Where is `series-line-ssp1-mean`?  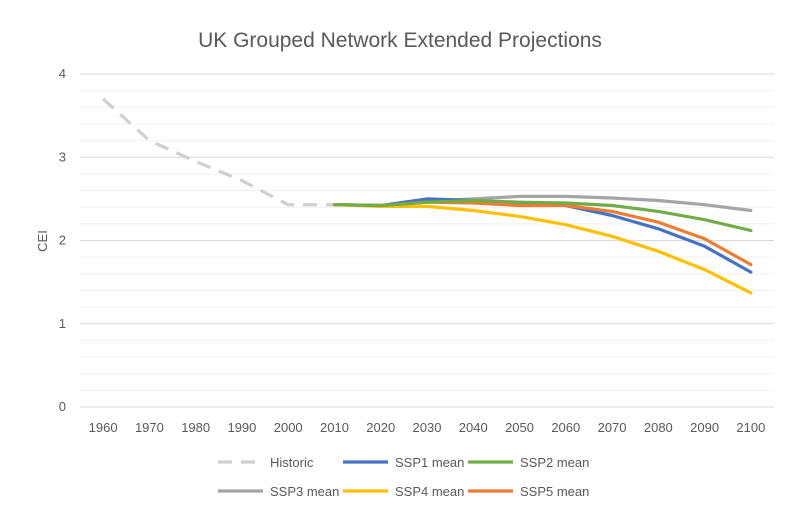
series-line-ssp1-mean is located at coordinates (542, 235).